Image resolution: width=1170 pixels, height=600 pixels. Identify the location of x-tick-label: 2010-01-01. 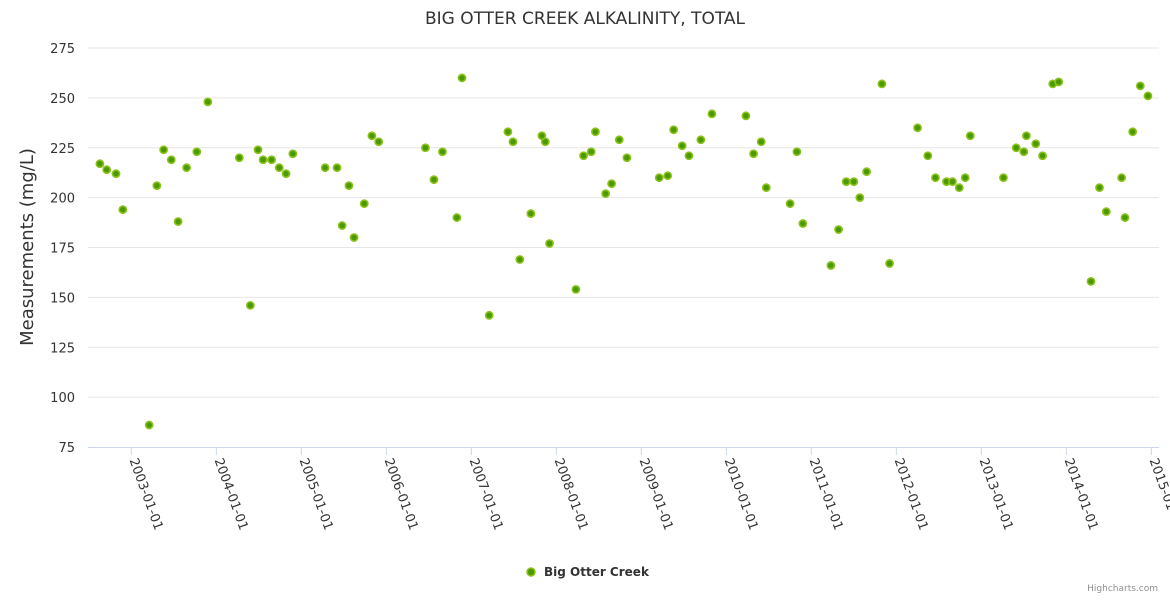
(741, 494).